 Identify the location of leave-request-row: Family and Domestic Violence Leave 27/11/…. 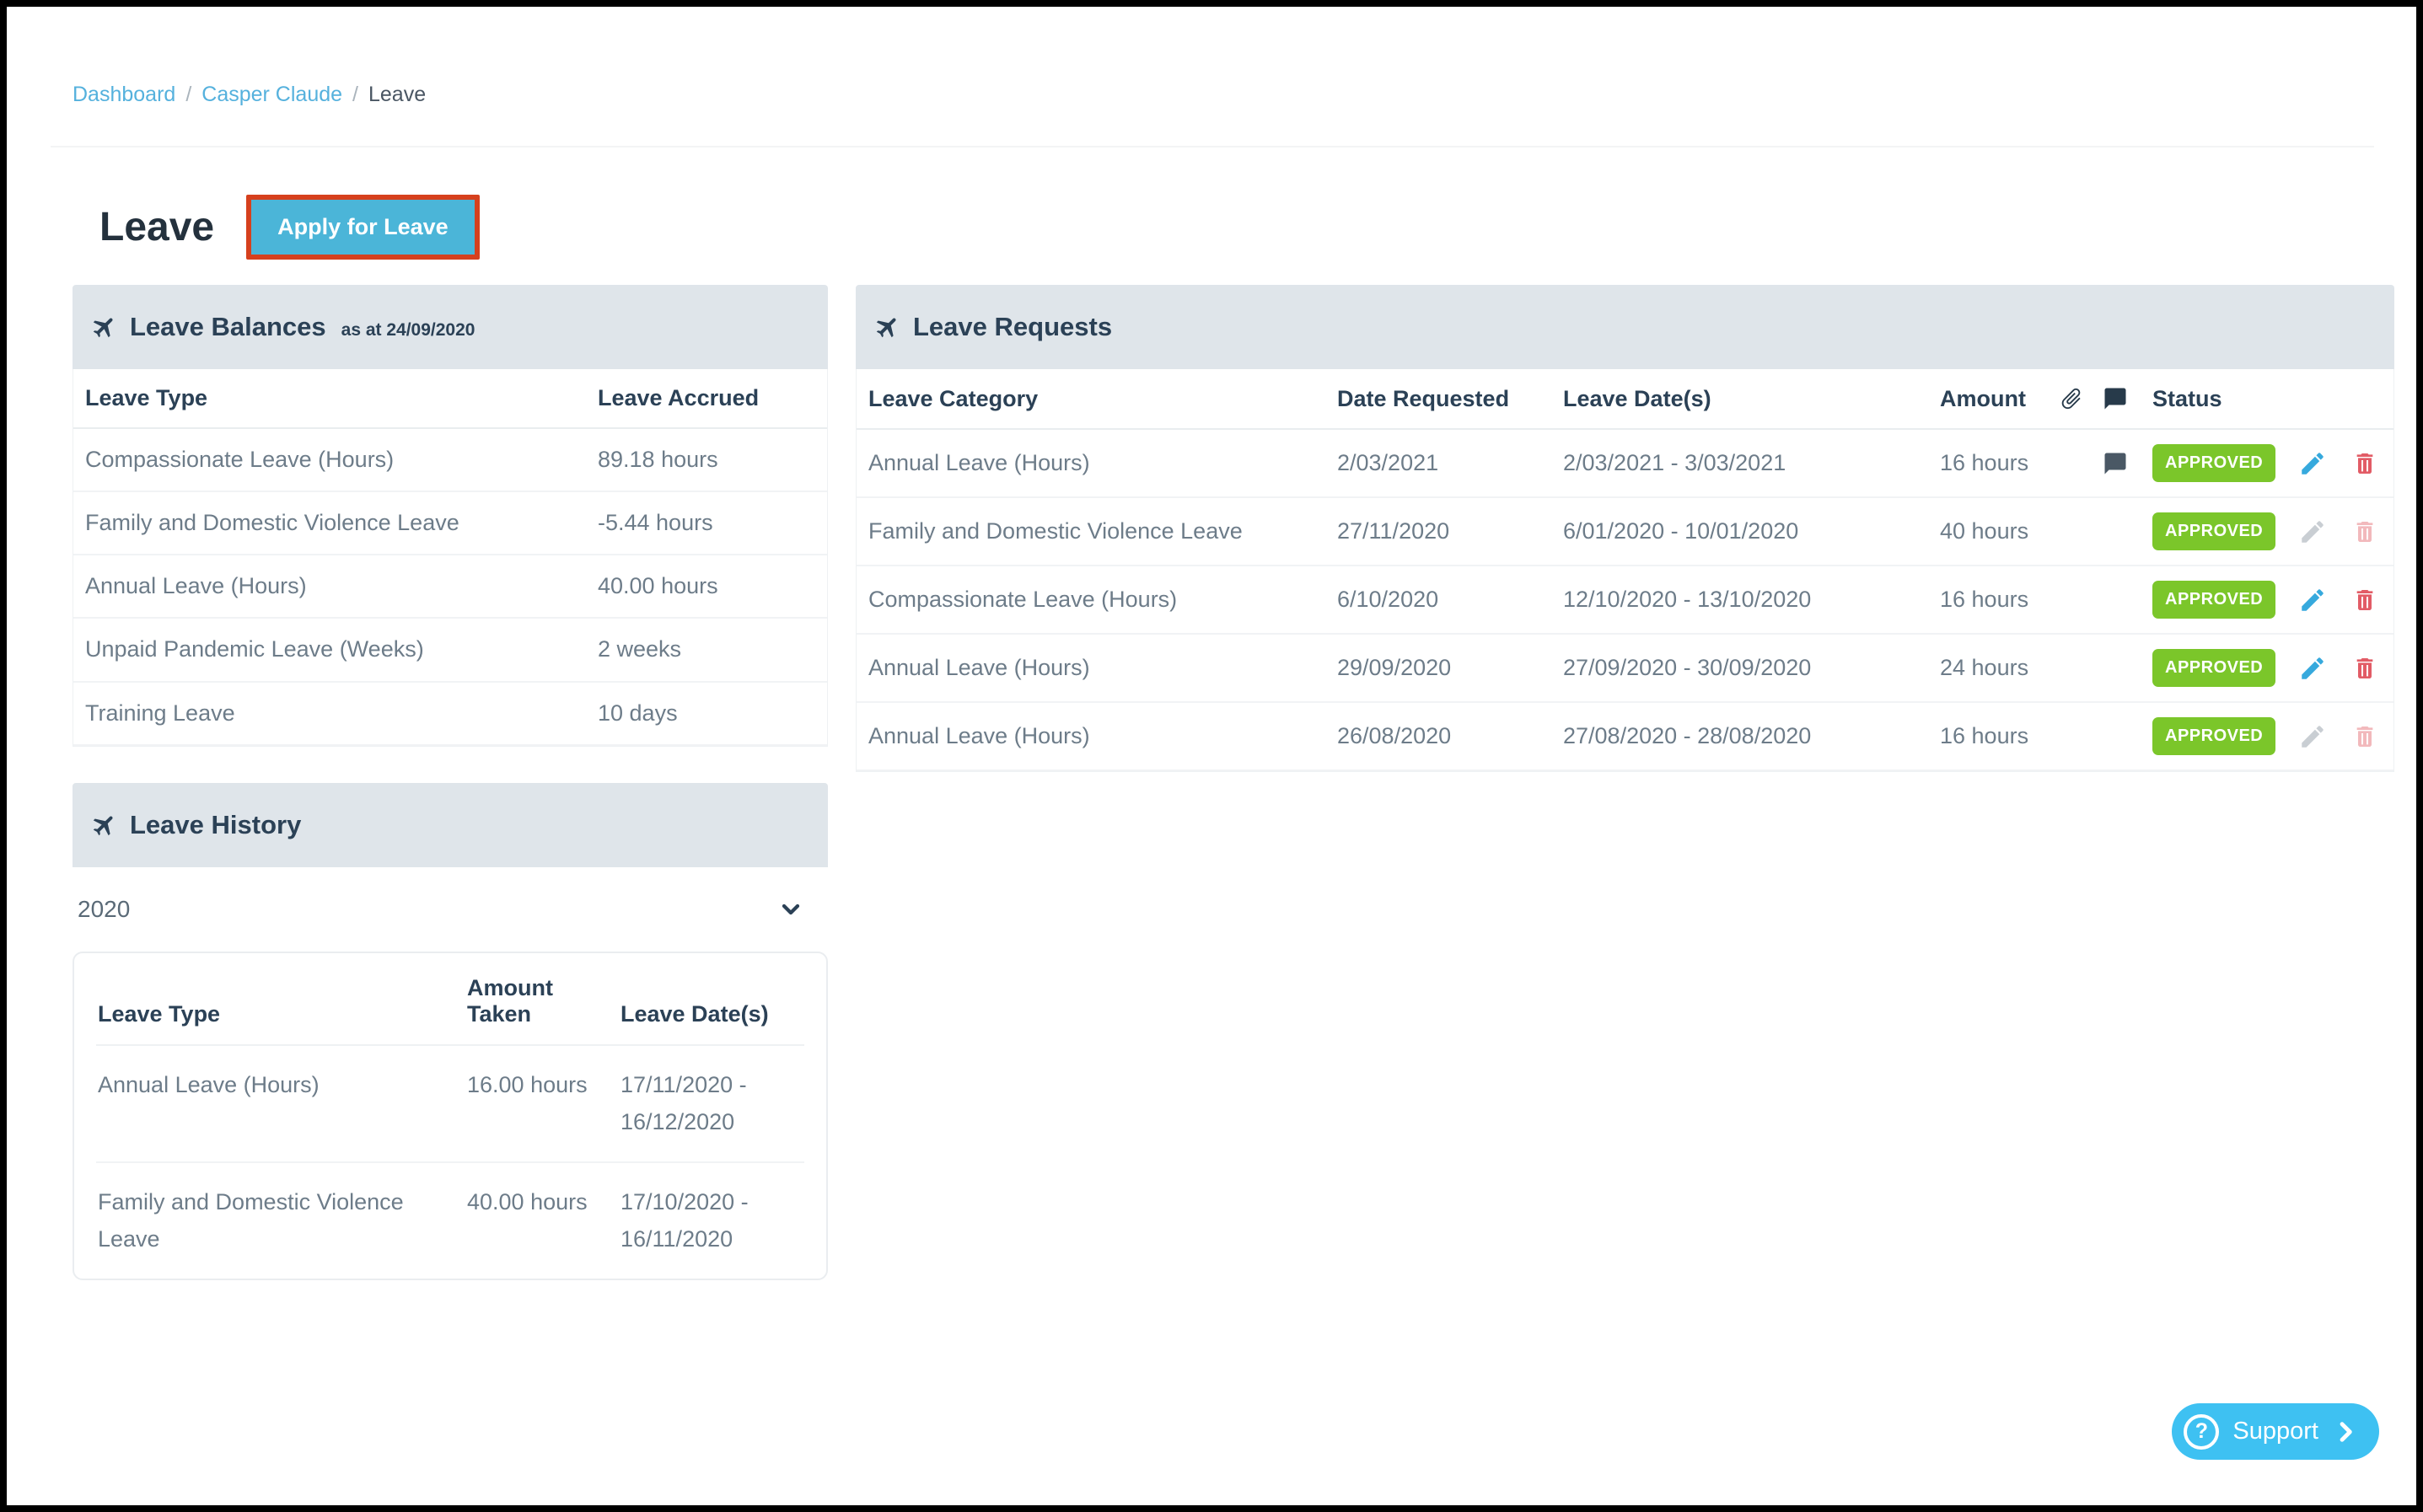
(1625, 531).